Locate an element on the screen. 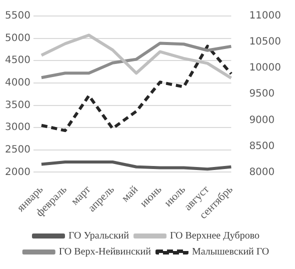  y-tick-label: 5000 is located at coordinates (17, 38).